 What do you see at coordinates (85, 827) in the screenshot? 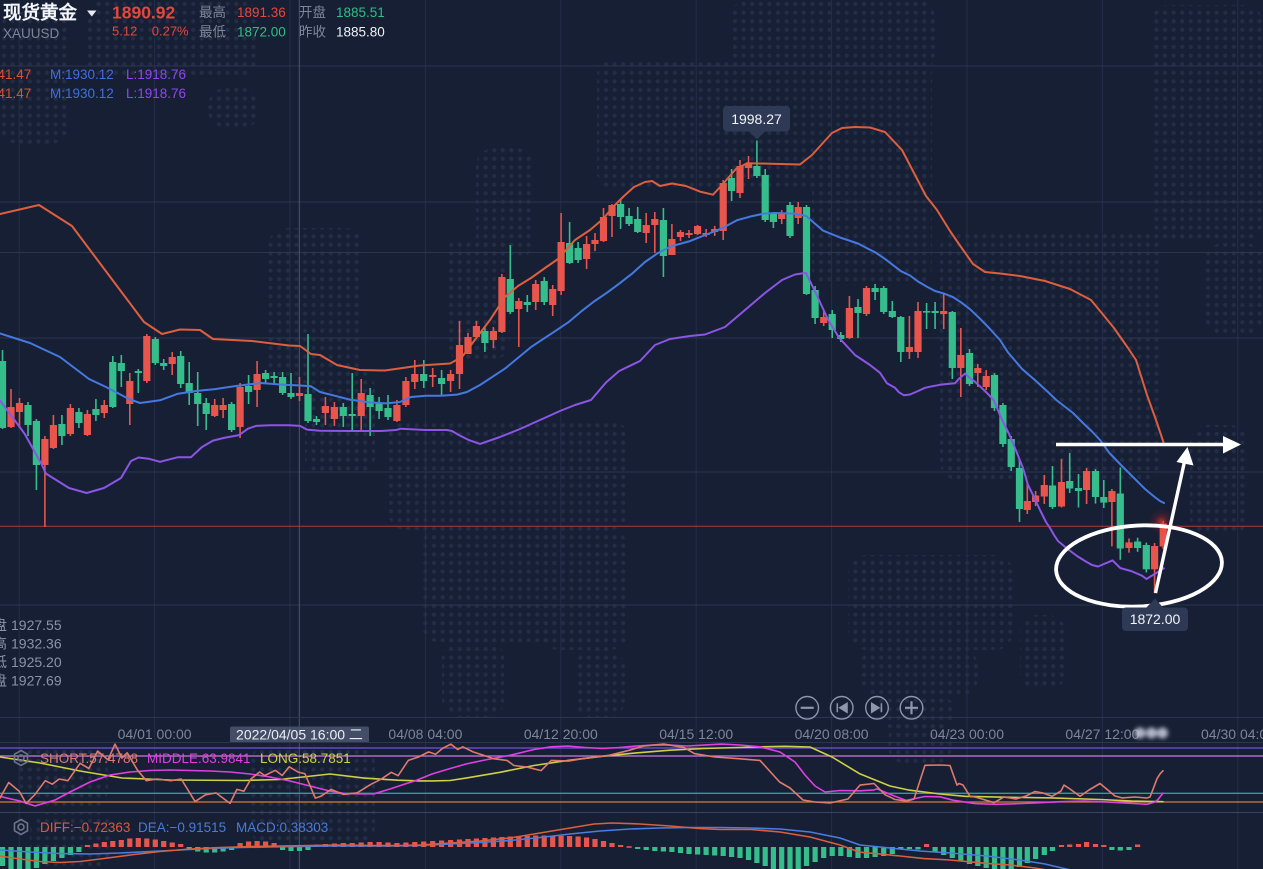
I see `svg-text: DIFF:−0.72363` at bounding box center [85, 827].